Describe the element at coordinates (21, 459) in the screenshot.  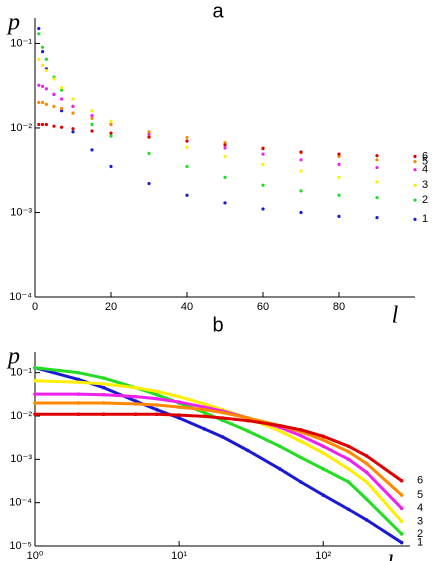
I see `y-tick-label: 10⁻³` at that location.